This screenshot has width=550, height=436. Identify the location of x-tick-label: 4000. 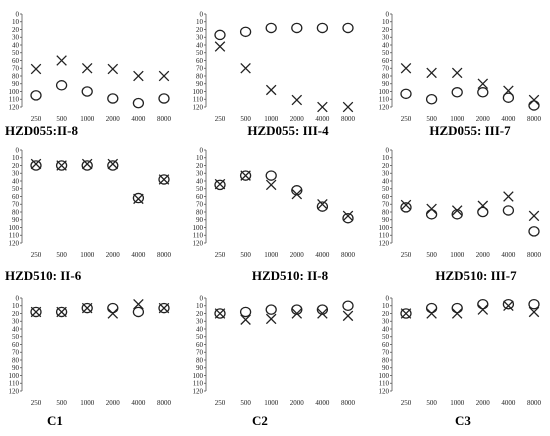
(322, 255).